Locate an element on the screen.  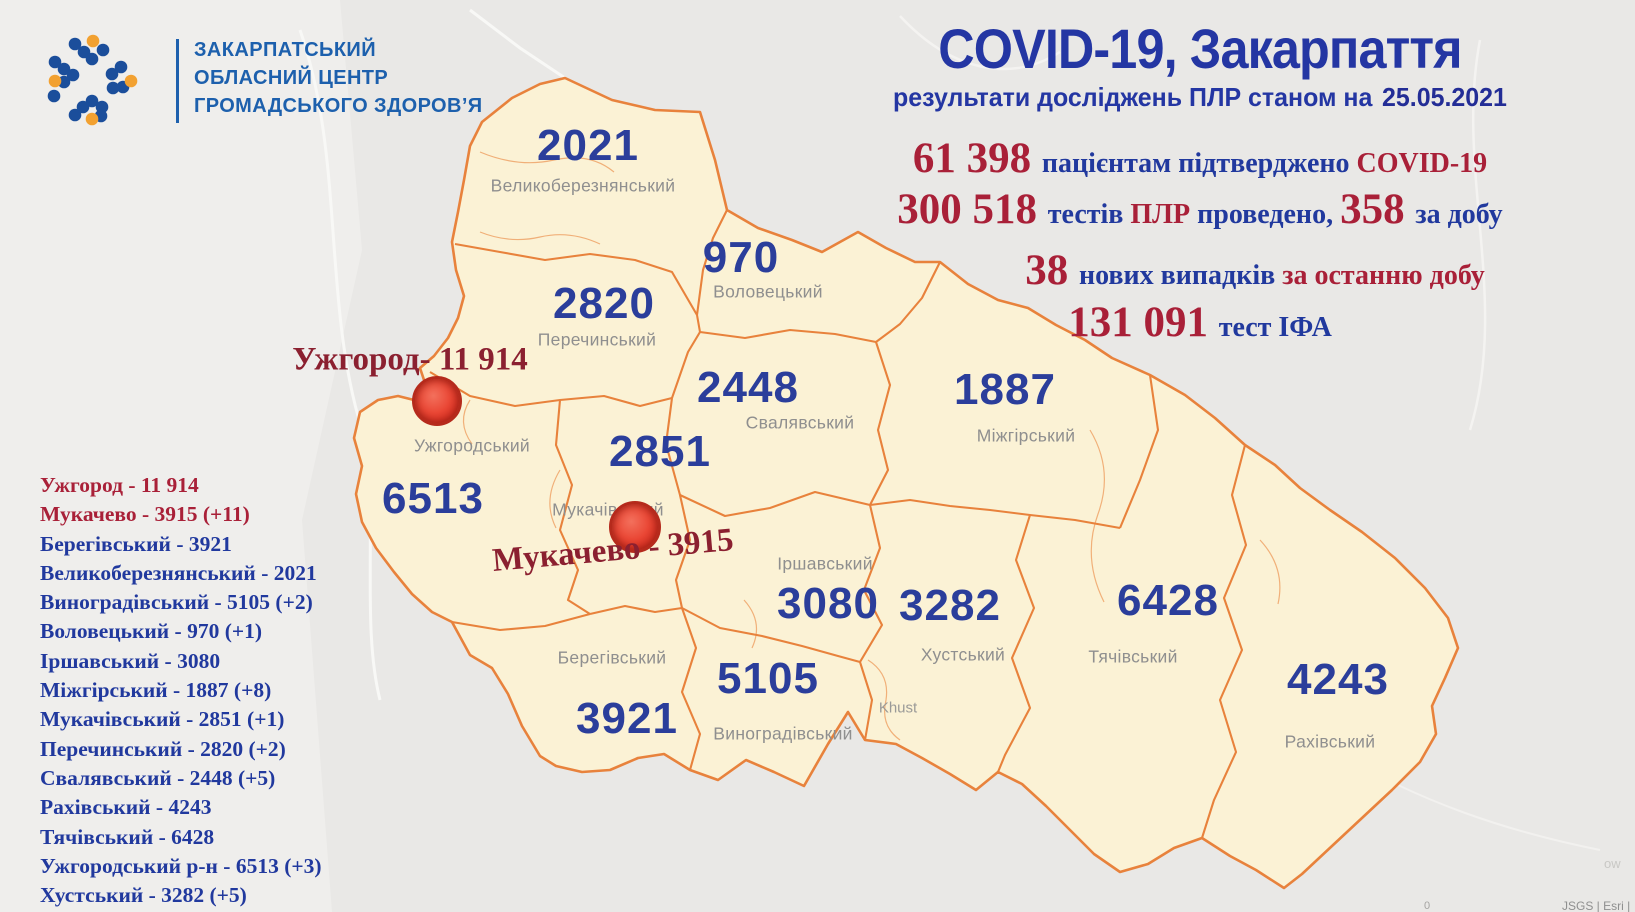
stat-segment: COVID-19 is located at coordinates (1422, 163).